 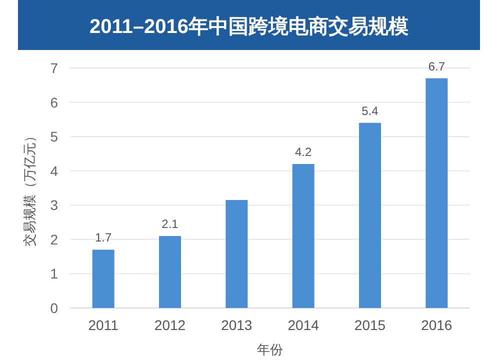 What do you see at coordinates (29, 188) in the screenshot?
I see `y-axis-title: 交易规模（万亿元）` at bounding box center [29, 188].